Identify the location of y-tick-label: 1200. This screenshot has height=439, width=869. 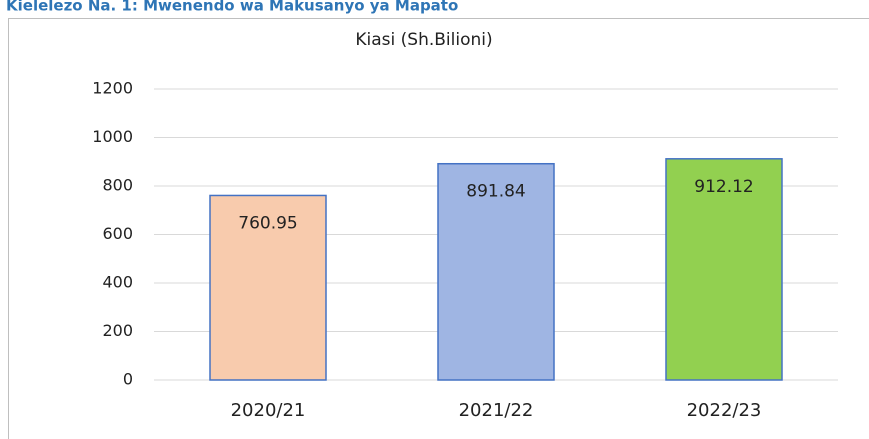
(112, 88).